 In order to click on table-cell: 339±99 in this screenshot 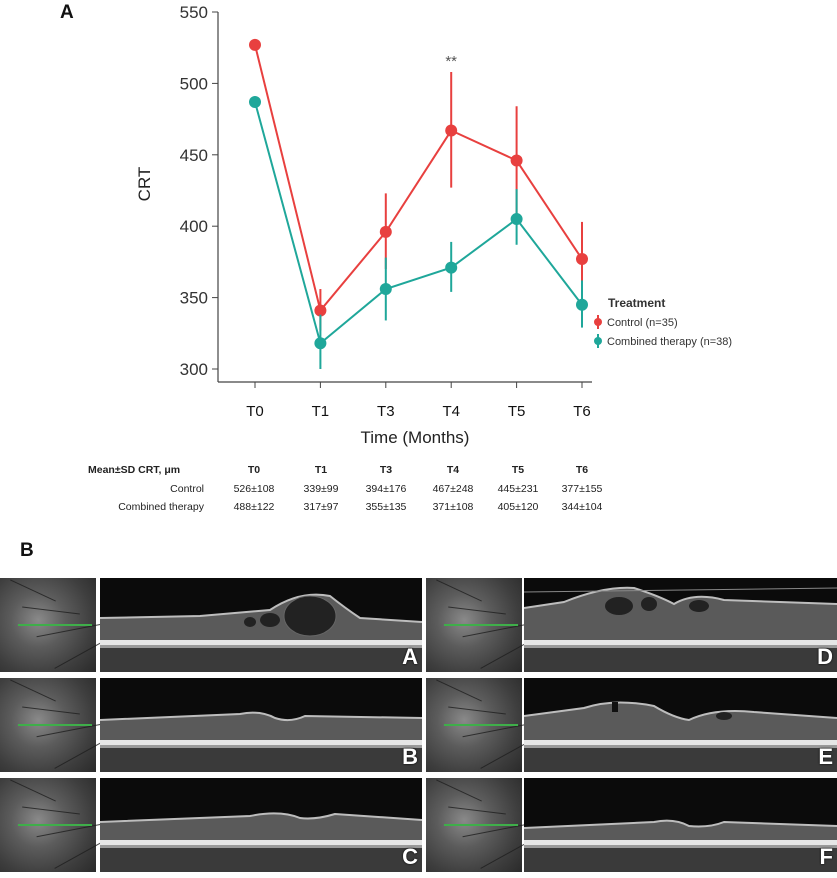, I will do `click(321, 489)`.